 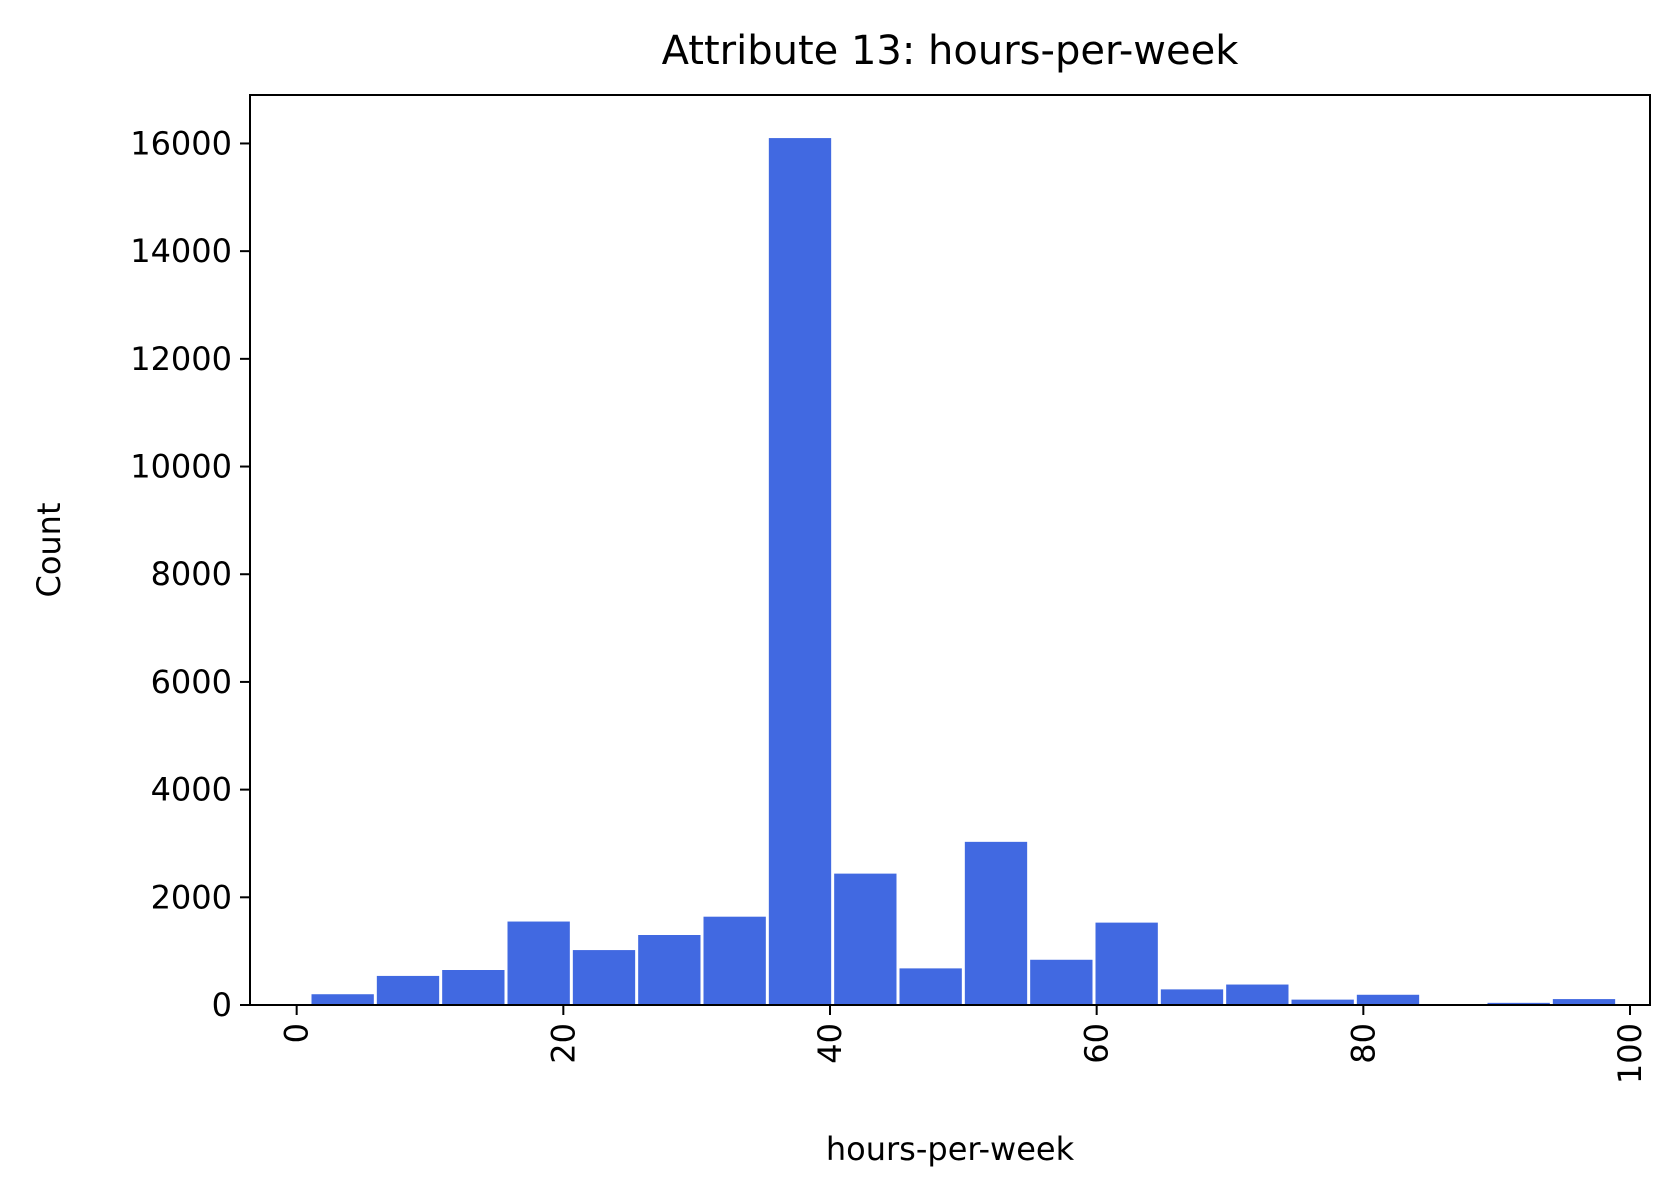 I want to click on y-tick-label: 8000, so click(x=191, y=574).